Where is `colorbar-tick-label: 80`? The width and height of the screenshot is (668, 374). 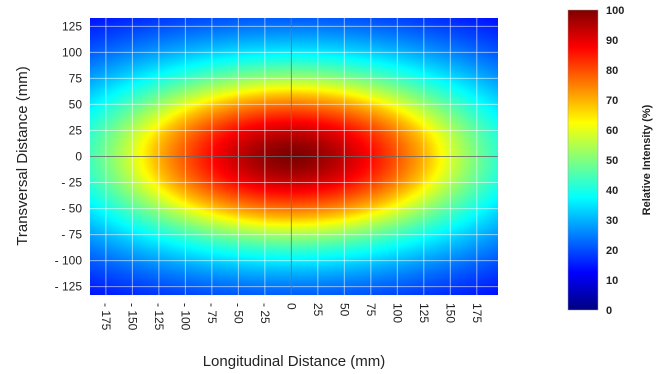
colorbar-tick-label: 80 is located at coordinates (612, 71).